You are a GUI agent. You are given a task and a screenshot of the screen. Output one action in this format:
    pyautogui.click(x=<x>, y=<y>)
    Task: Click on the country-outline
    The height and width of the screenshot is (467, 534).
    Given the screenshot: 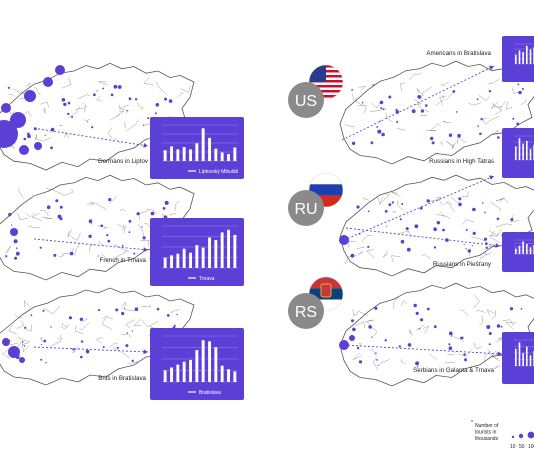 What is the action you would take?
    pyautogui.click(x=436, y=334)
    